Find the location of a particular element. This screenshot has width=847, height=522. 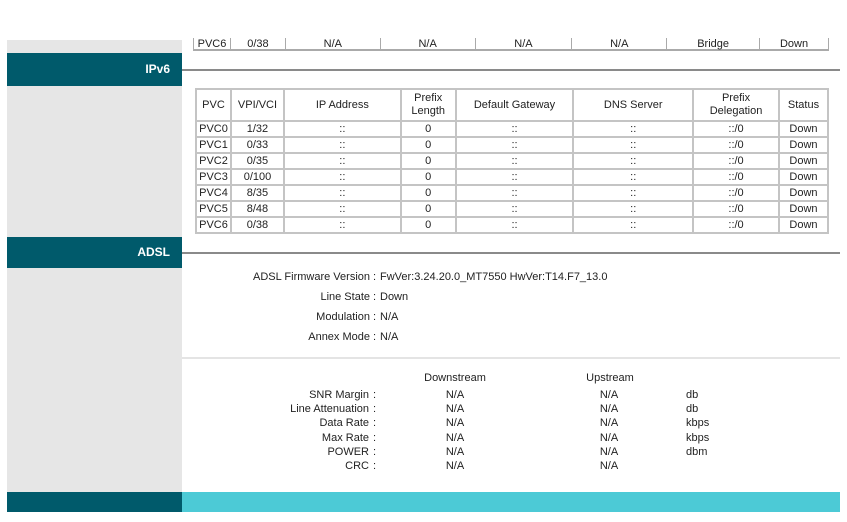

table-cell: PVC2 is located at coordinates (213, 161).